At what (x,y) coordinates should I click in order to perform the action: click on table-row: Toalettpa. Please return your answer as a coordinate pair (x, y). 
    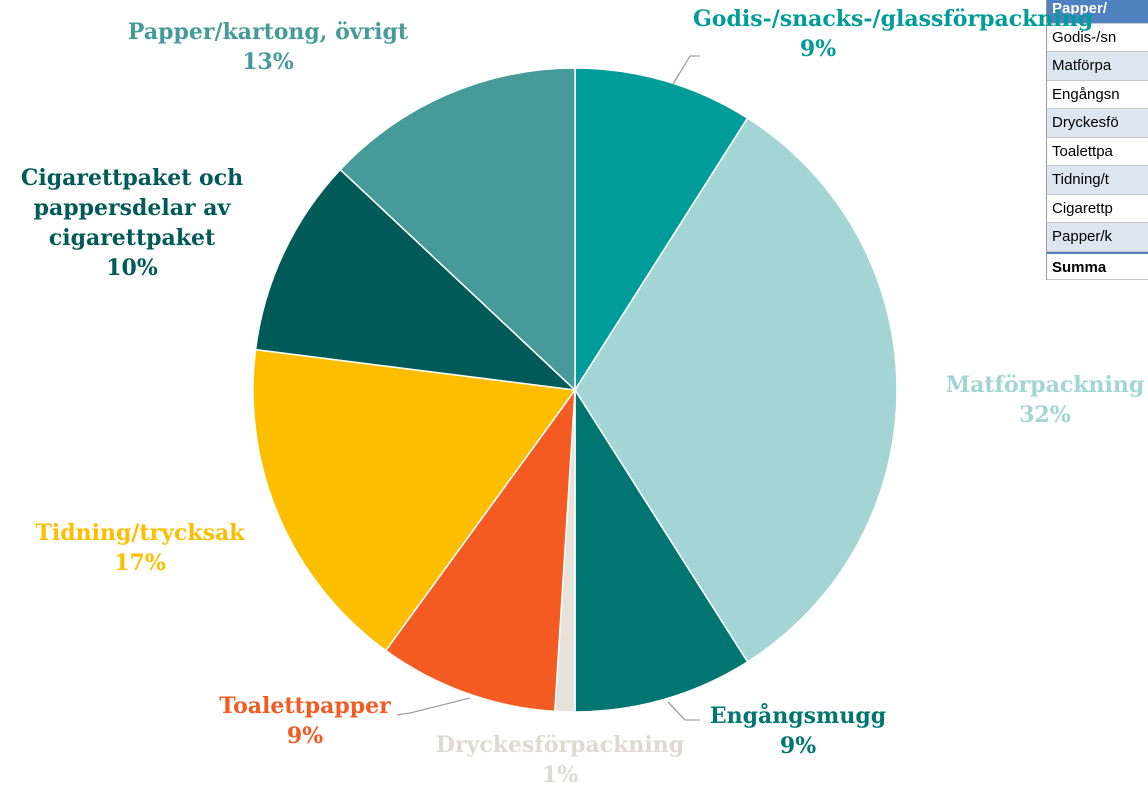
    Looking at the image, I should click on (1097, 151).